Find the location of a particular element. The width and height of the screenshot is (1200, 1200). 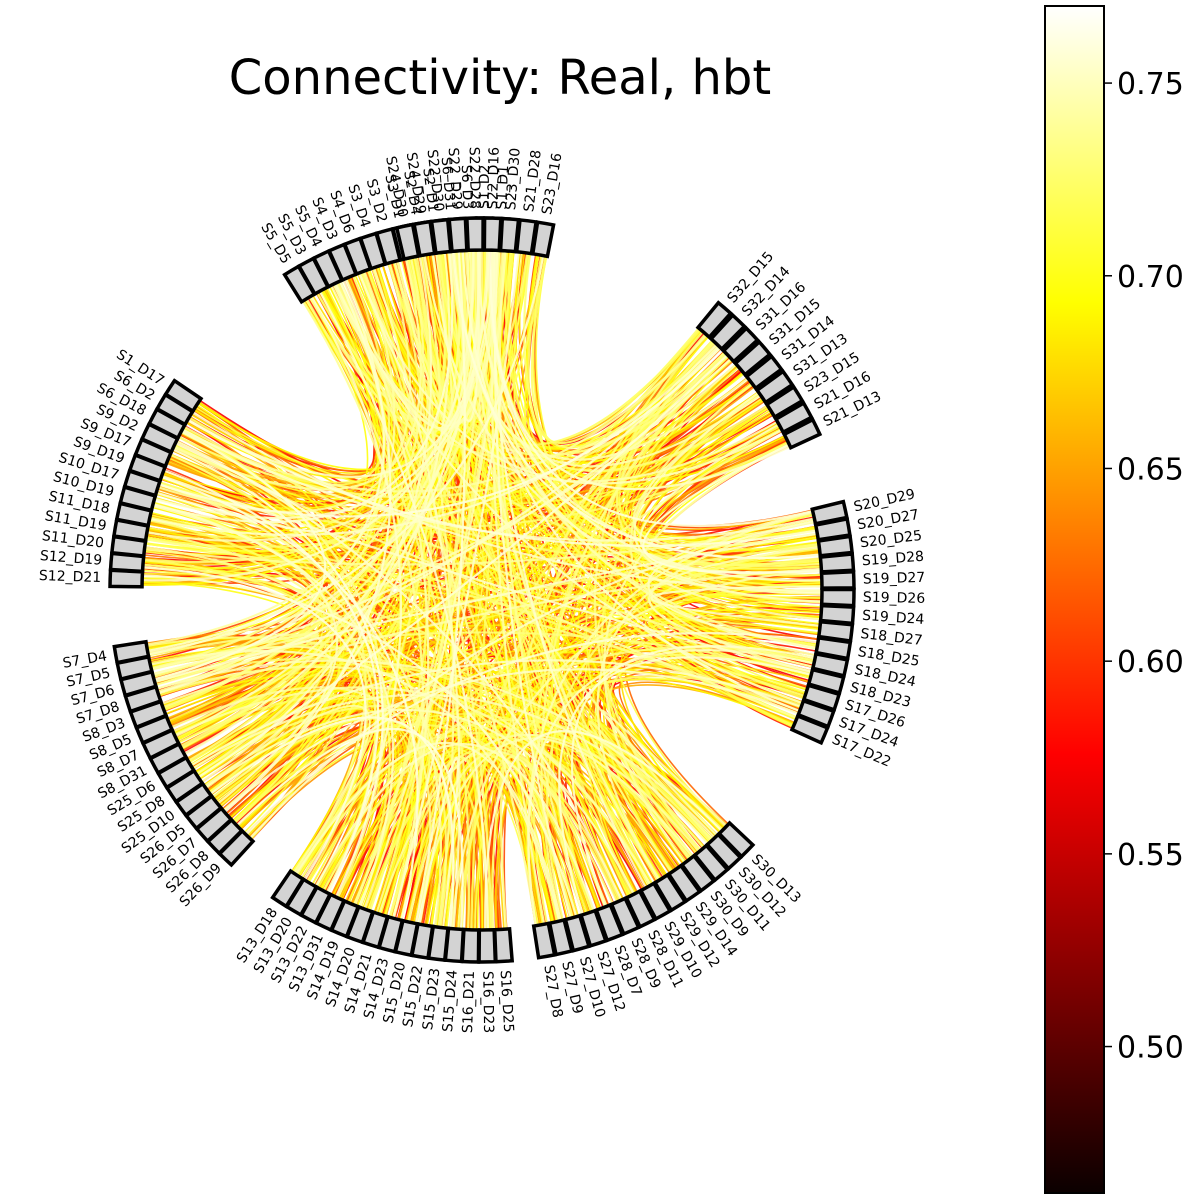

node-label: S7_D4 is located at coordinates (85, 659).